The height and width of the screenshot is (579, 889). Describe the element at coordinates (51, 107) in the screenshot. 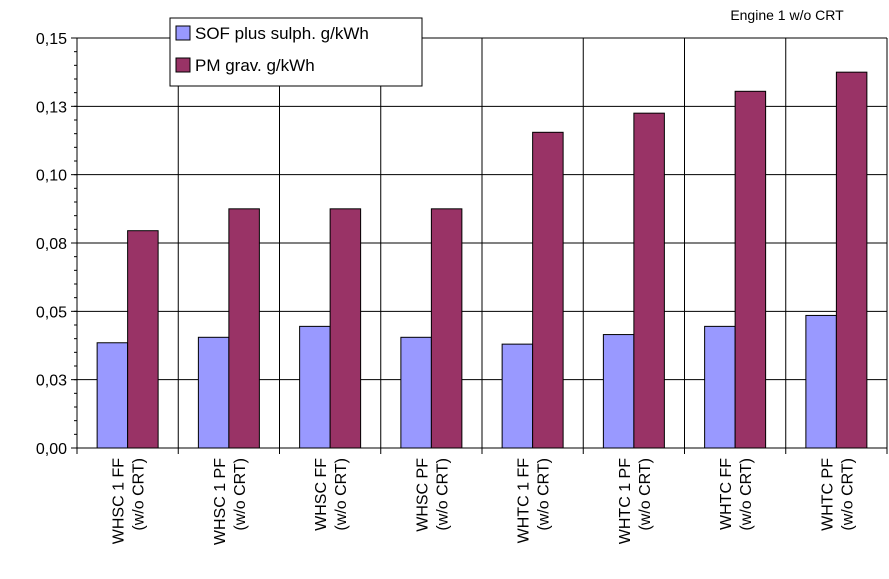

I see `y-tick-label: 0,13` at that location.